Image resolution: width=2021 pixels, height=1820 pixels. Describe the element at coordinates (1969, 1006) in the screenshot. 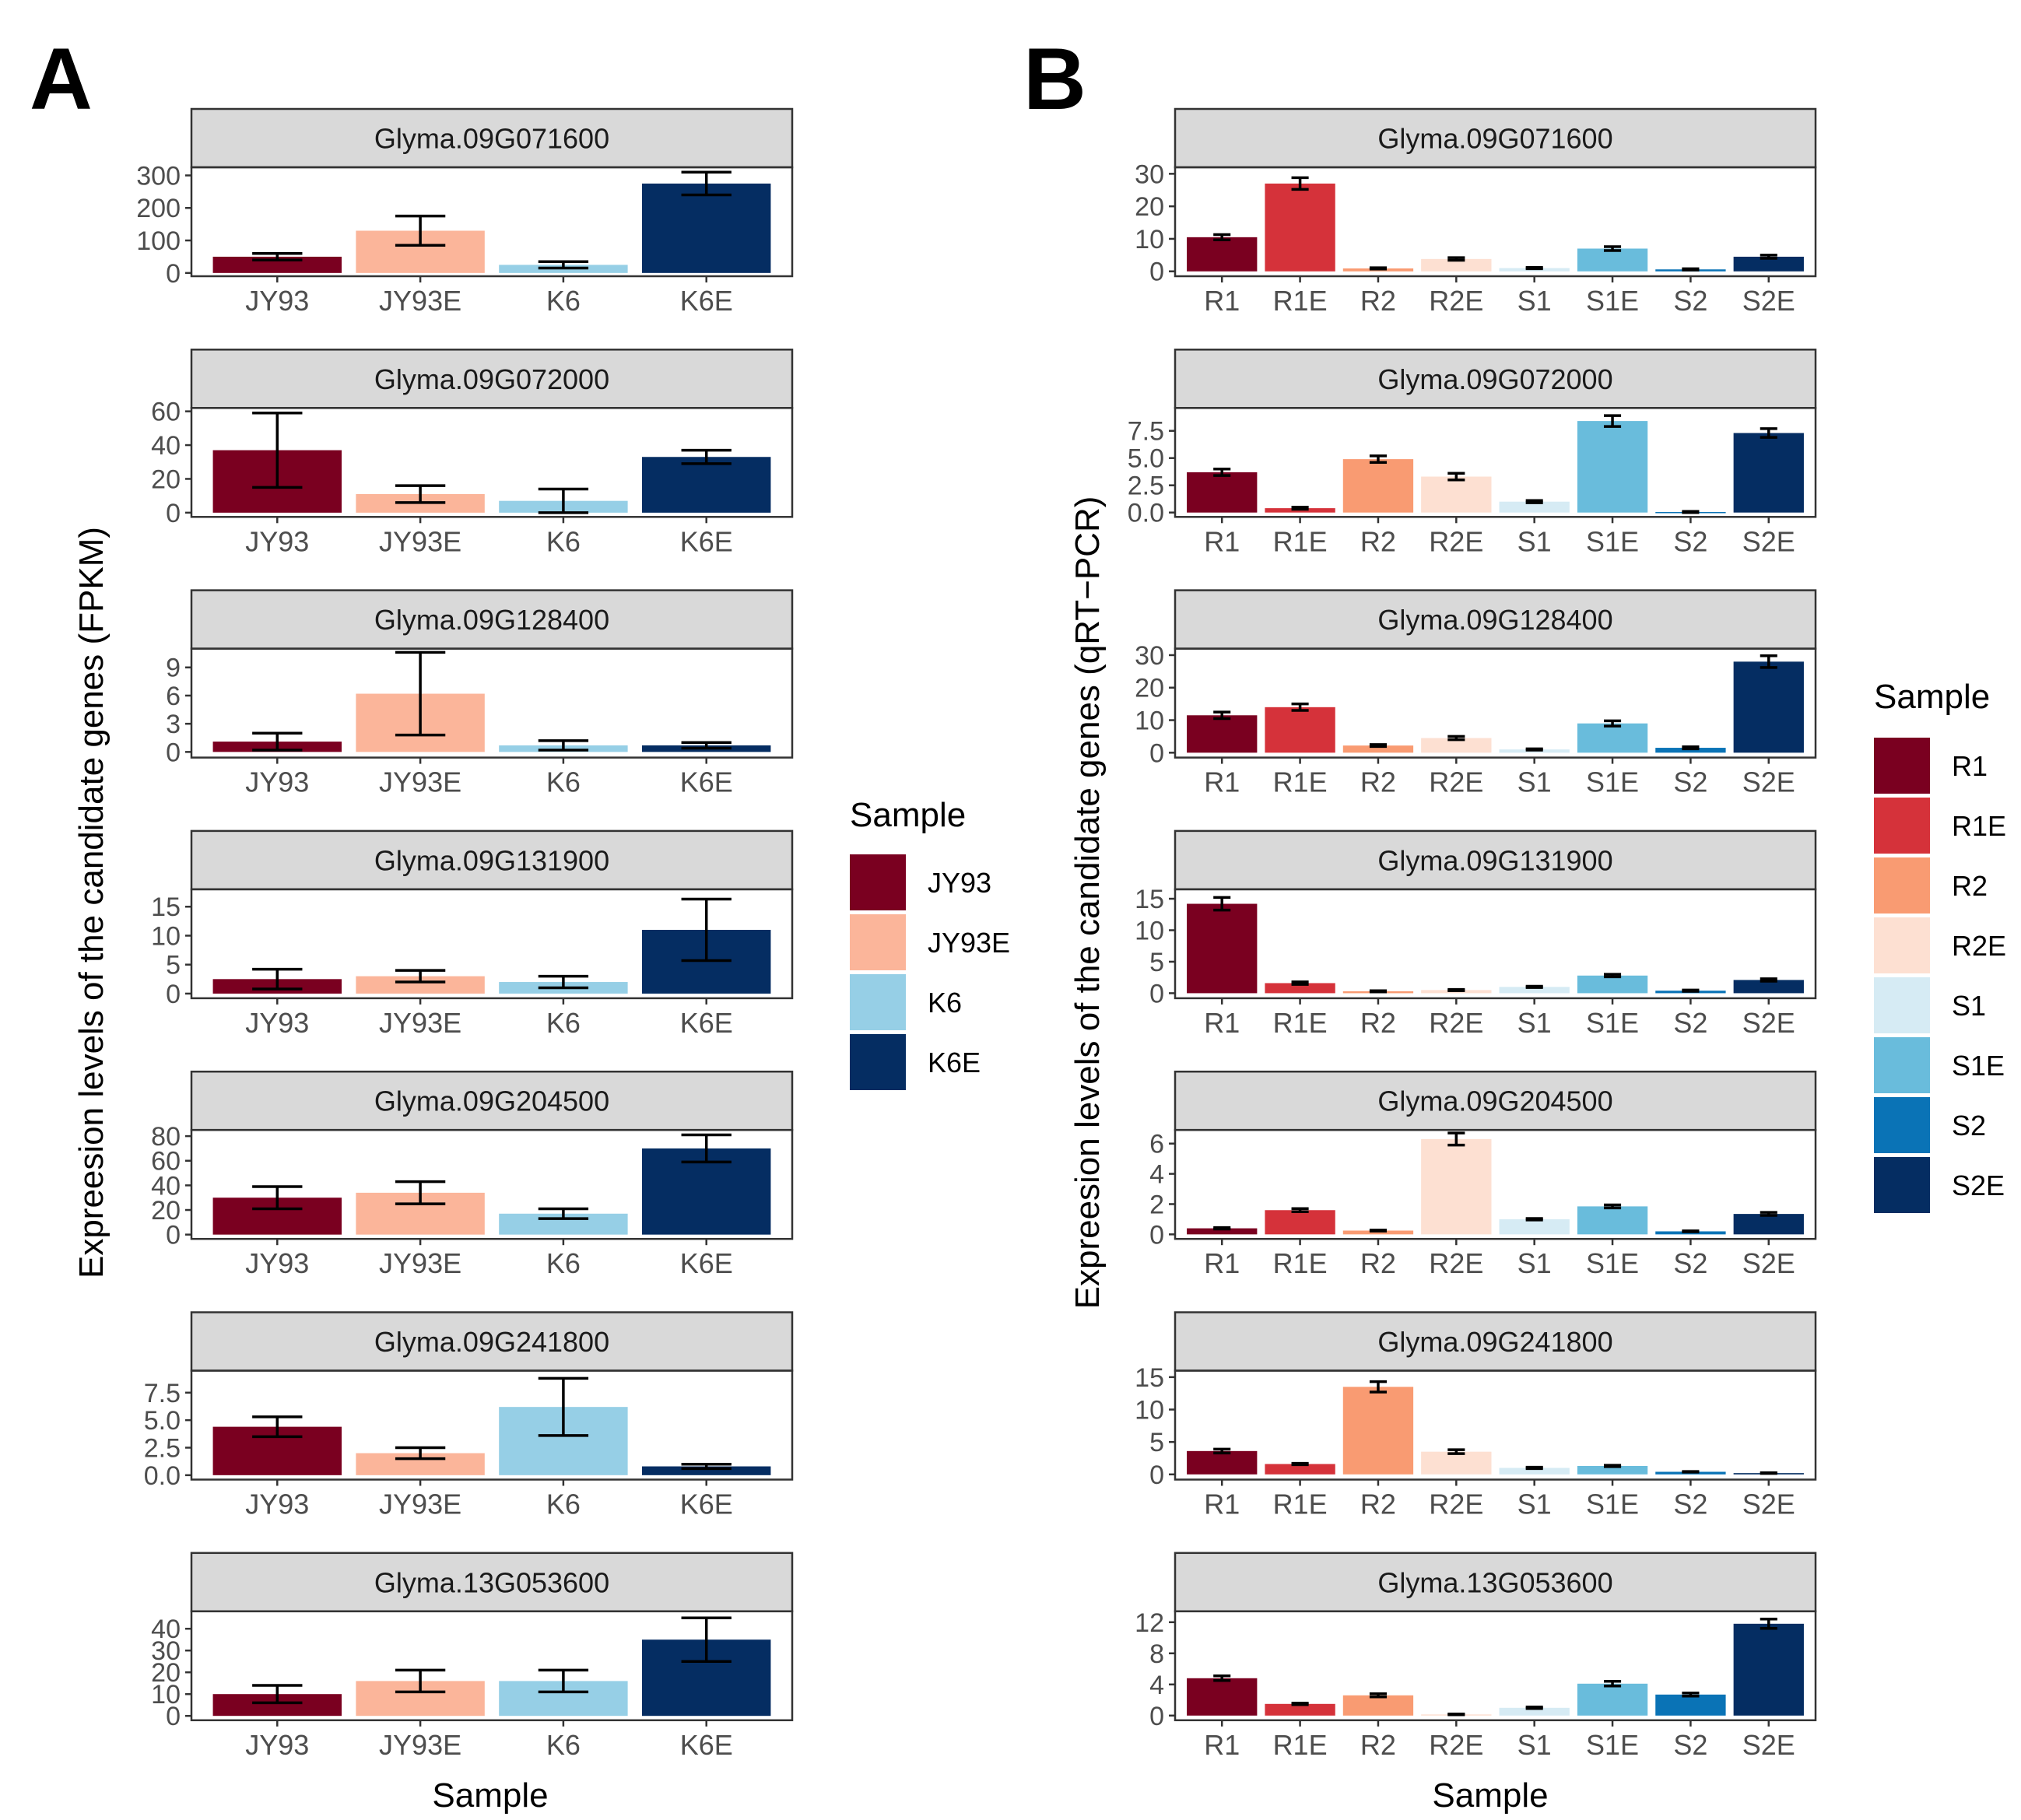

I see `legend-label: S1` at that location.